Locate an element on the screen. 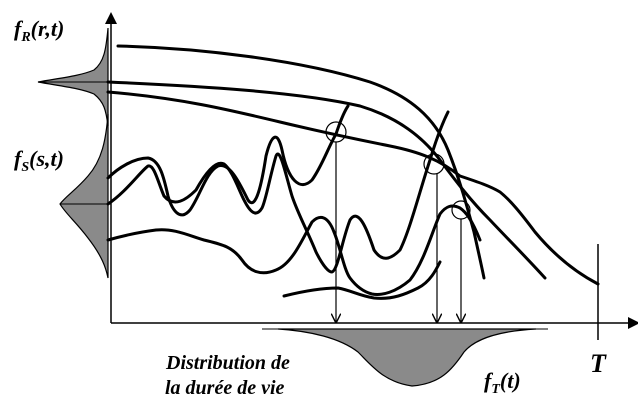 This screenshot has height=402, width=638. resistance-label: fR(r,t) is located at coordinates (39, 30).